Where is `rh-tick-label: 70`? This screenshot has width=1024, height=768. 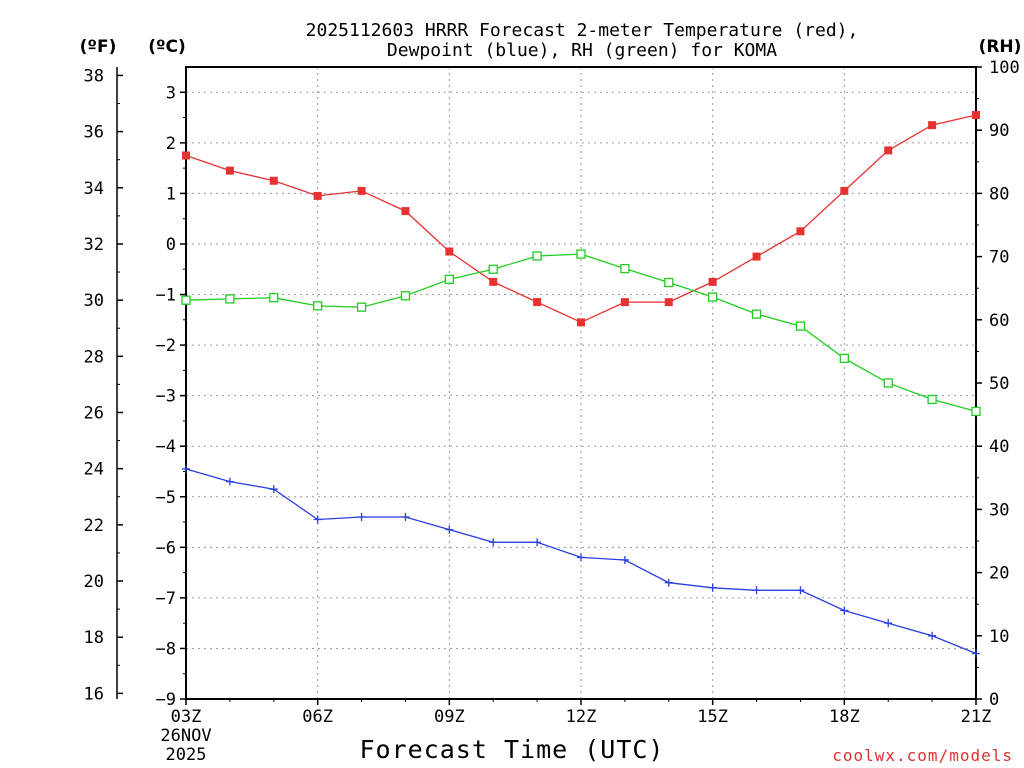
rh-tick-label: 70 is located at coordinates (999, 258).